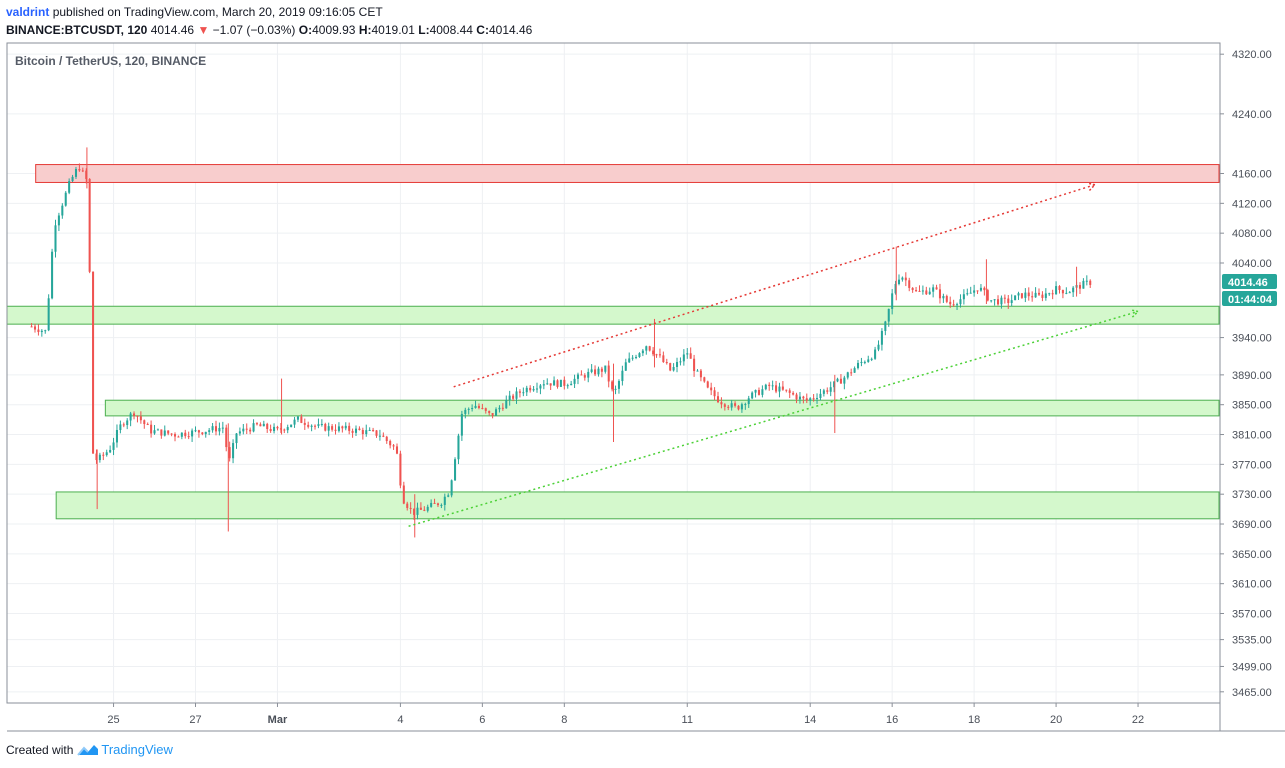 This screenshot has height=768, width=1285. What do you see at coordinates (195, 720) in the screenshot?
I see `x-tick-label: 27` at bounding box center [195, 720].